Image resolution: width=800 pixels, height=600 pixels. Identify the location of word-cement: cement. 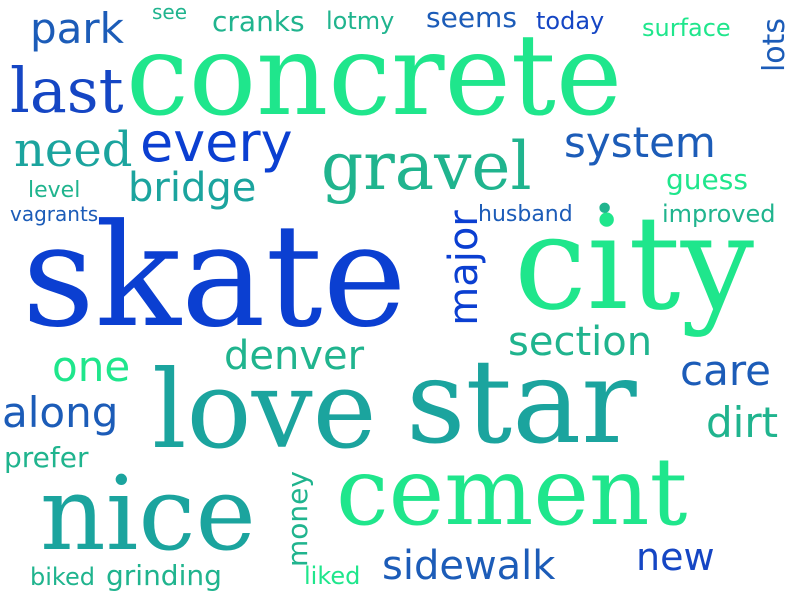
(512, 492).